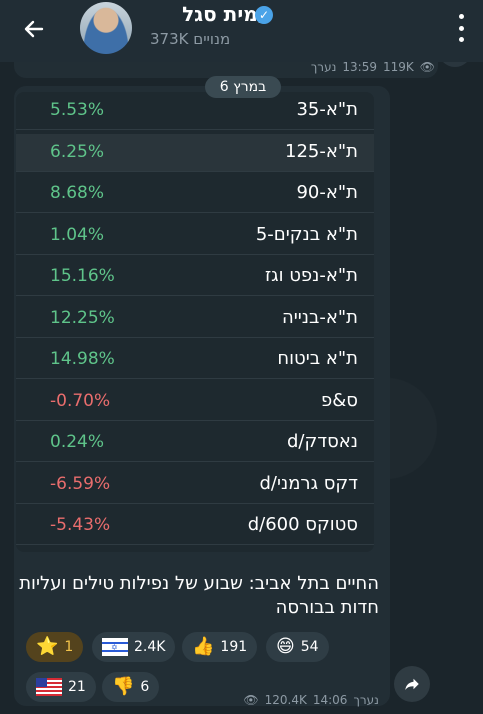 Image resolution: width=483 pixels, height=714 pixels. Describe the element at coordinates (297, 647) in the screenshot. I see `reaction-grin: 😄 54` at that location.